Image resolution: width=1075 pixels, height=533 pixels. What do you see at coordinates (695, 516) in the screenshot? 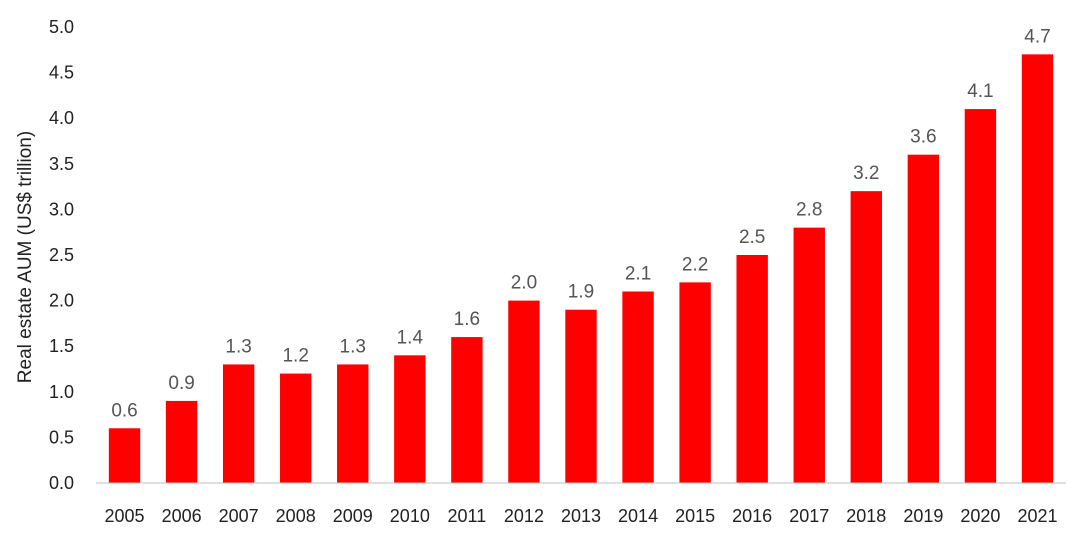
I see `x-tick-label-2015: 2015` at bounding box center [695, 516].